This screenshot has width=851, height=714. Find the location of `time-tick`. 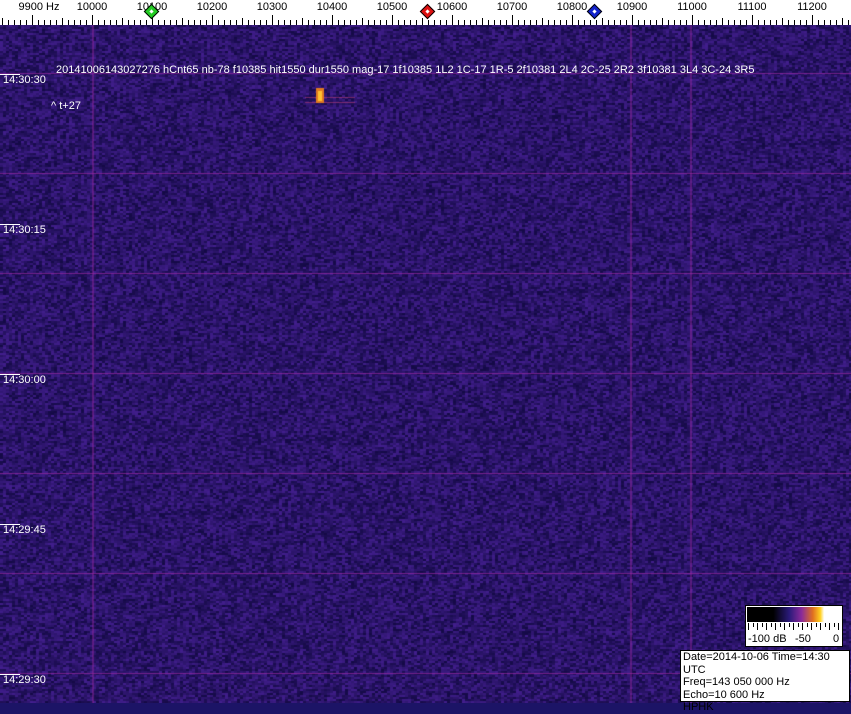

time-tick is located at coordinates (10, 224).